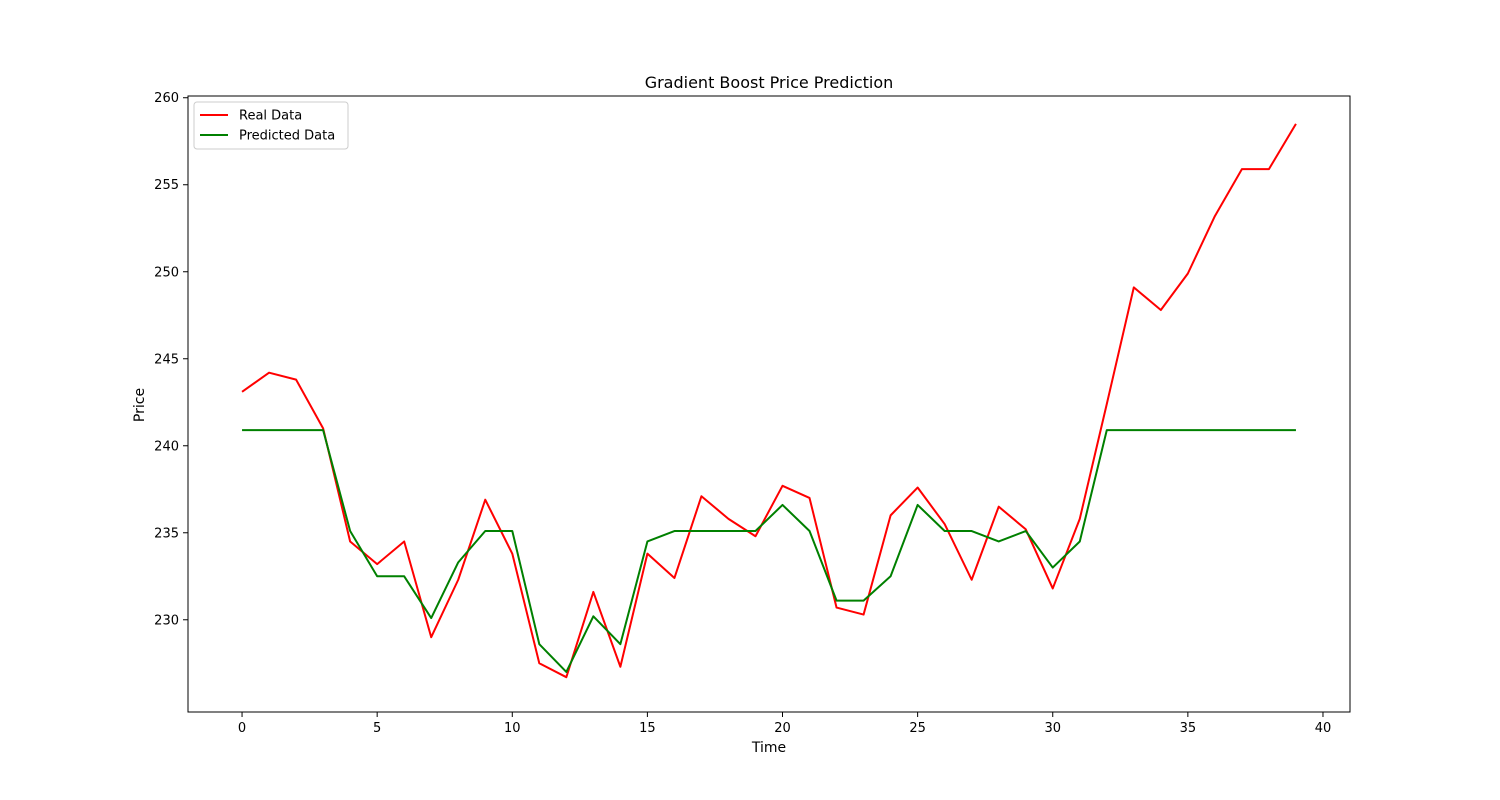  I want to click on x-tick-label: 40, so click(1323, 728).